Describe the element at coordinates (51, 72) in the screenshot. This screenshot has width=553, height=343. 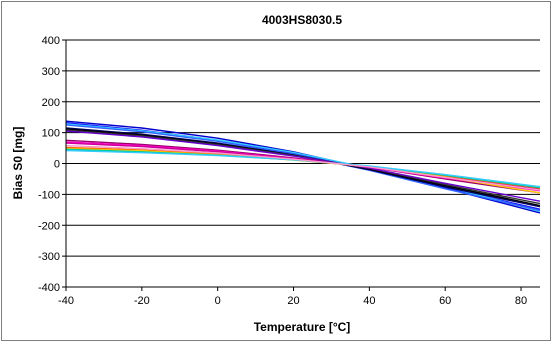
I see `y-tick-label: 300` at that location.